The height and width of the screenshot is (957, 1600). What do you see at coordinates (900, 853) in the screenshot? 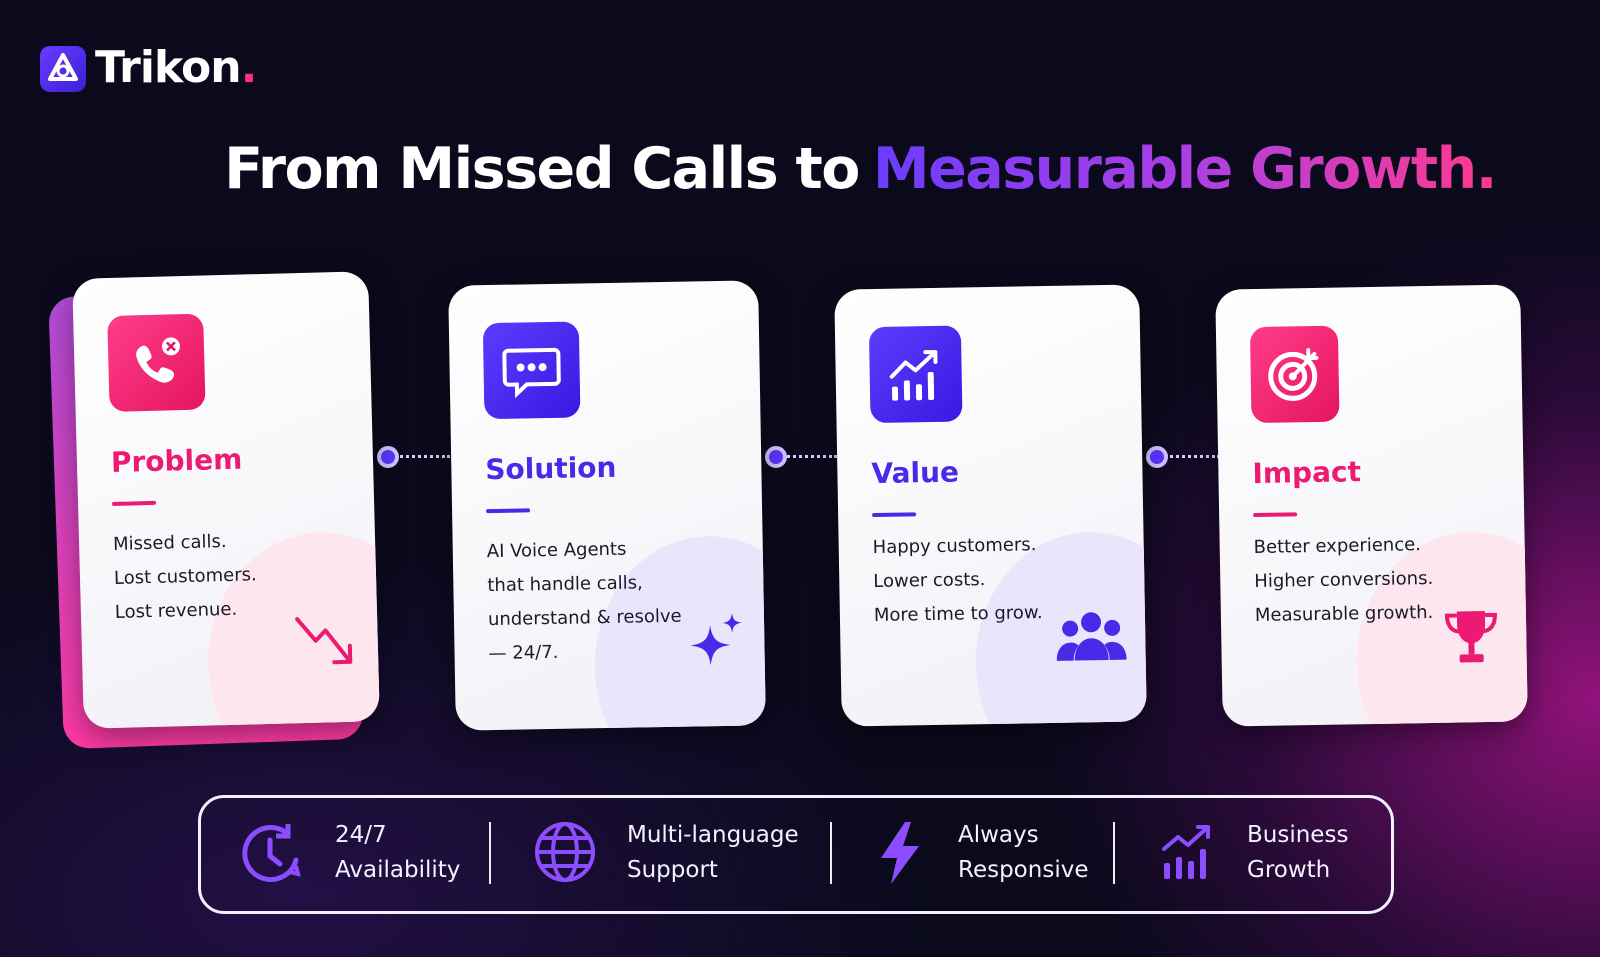
I see `bolt-icon` at bounding box center [900, 853].